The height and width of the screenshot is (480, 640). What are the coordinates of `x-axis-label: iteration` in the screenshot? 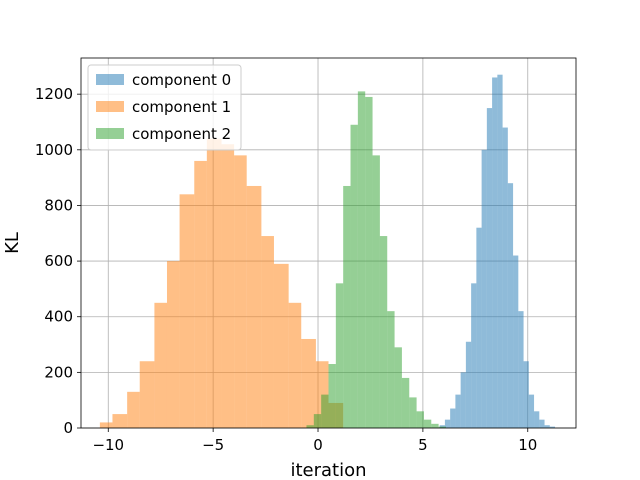 It's located at (328, 470).